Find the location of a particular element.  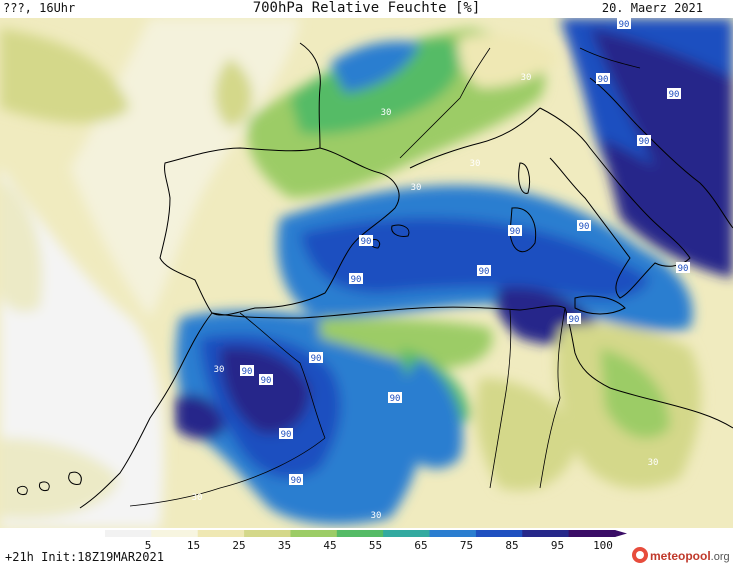

brand-name: meteopool.org is located at coordinates (690, 556).